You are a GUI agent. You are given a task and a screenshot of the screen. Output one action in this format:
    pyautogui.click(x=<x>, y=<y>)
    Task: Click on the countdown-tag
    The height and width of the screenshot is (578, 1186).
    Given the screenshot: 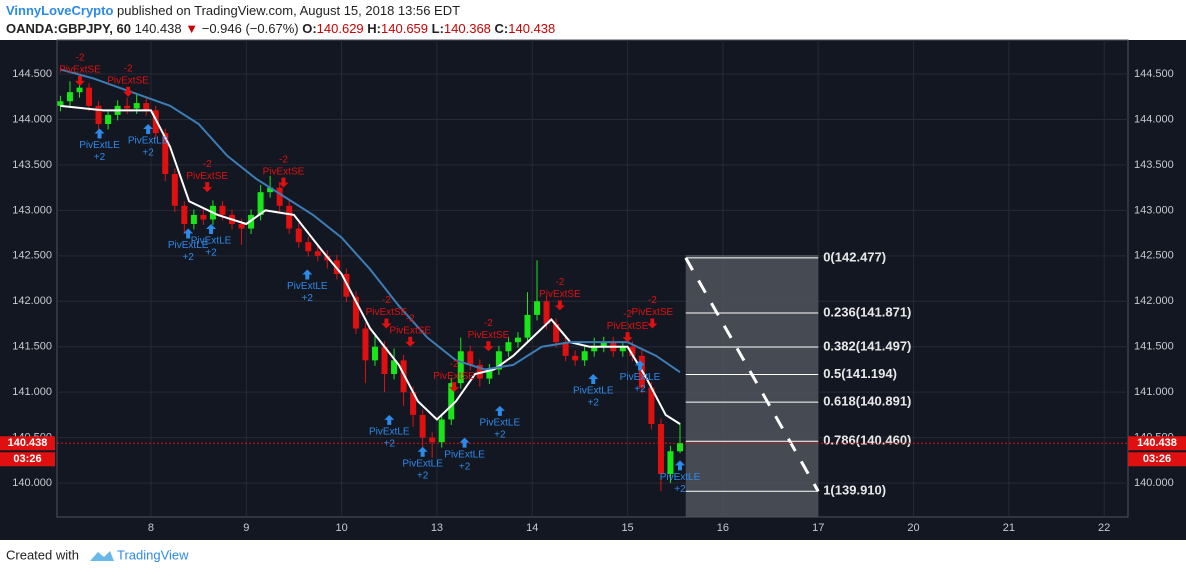 What is the action you would take?
    pyautogui.click(x=27, y=459)
    